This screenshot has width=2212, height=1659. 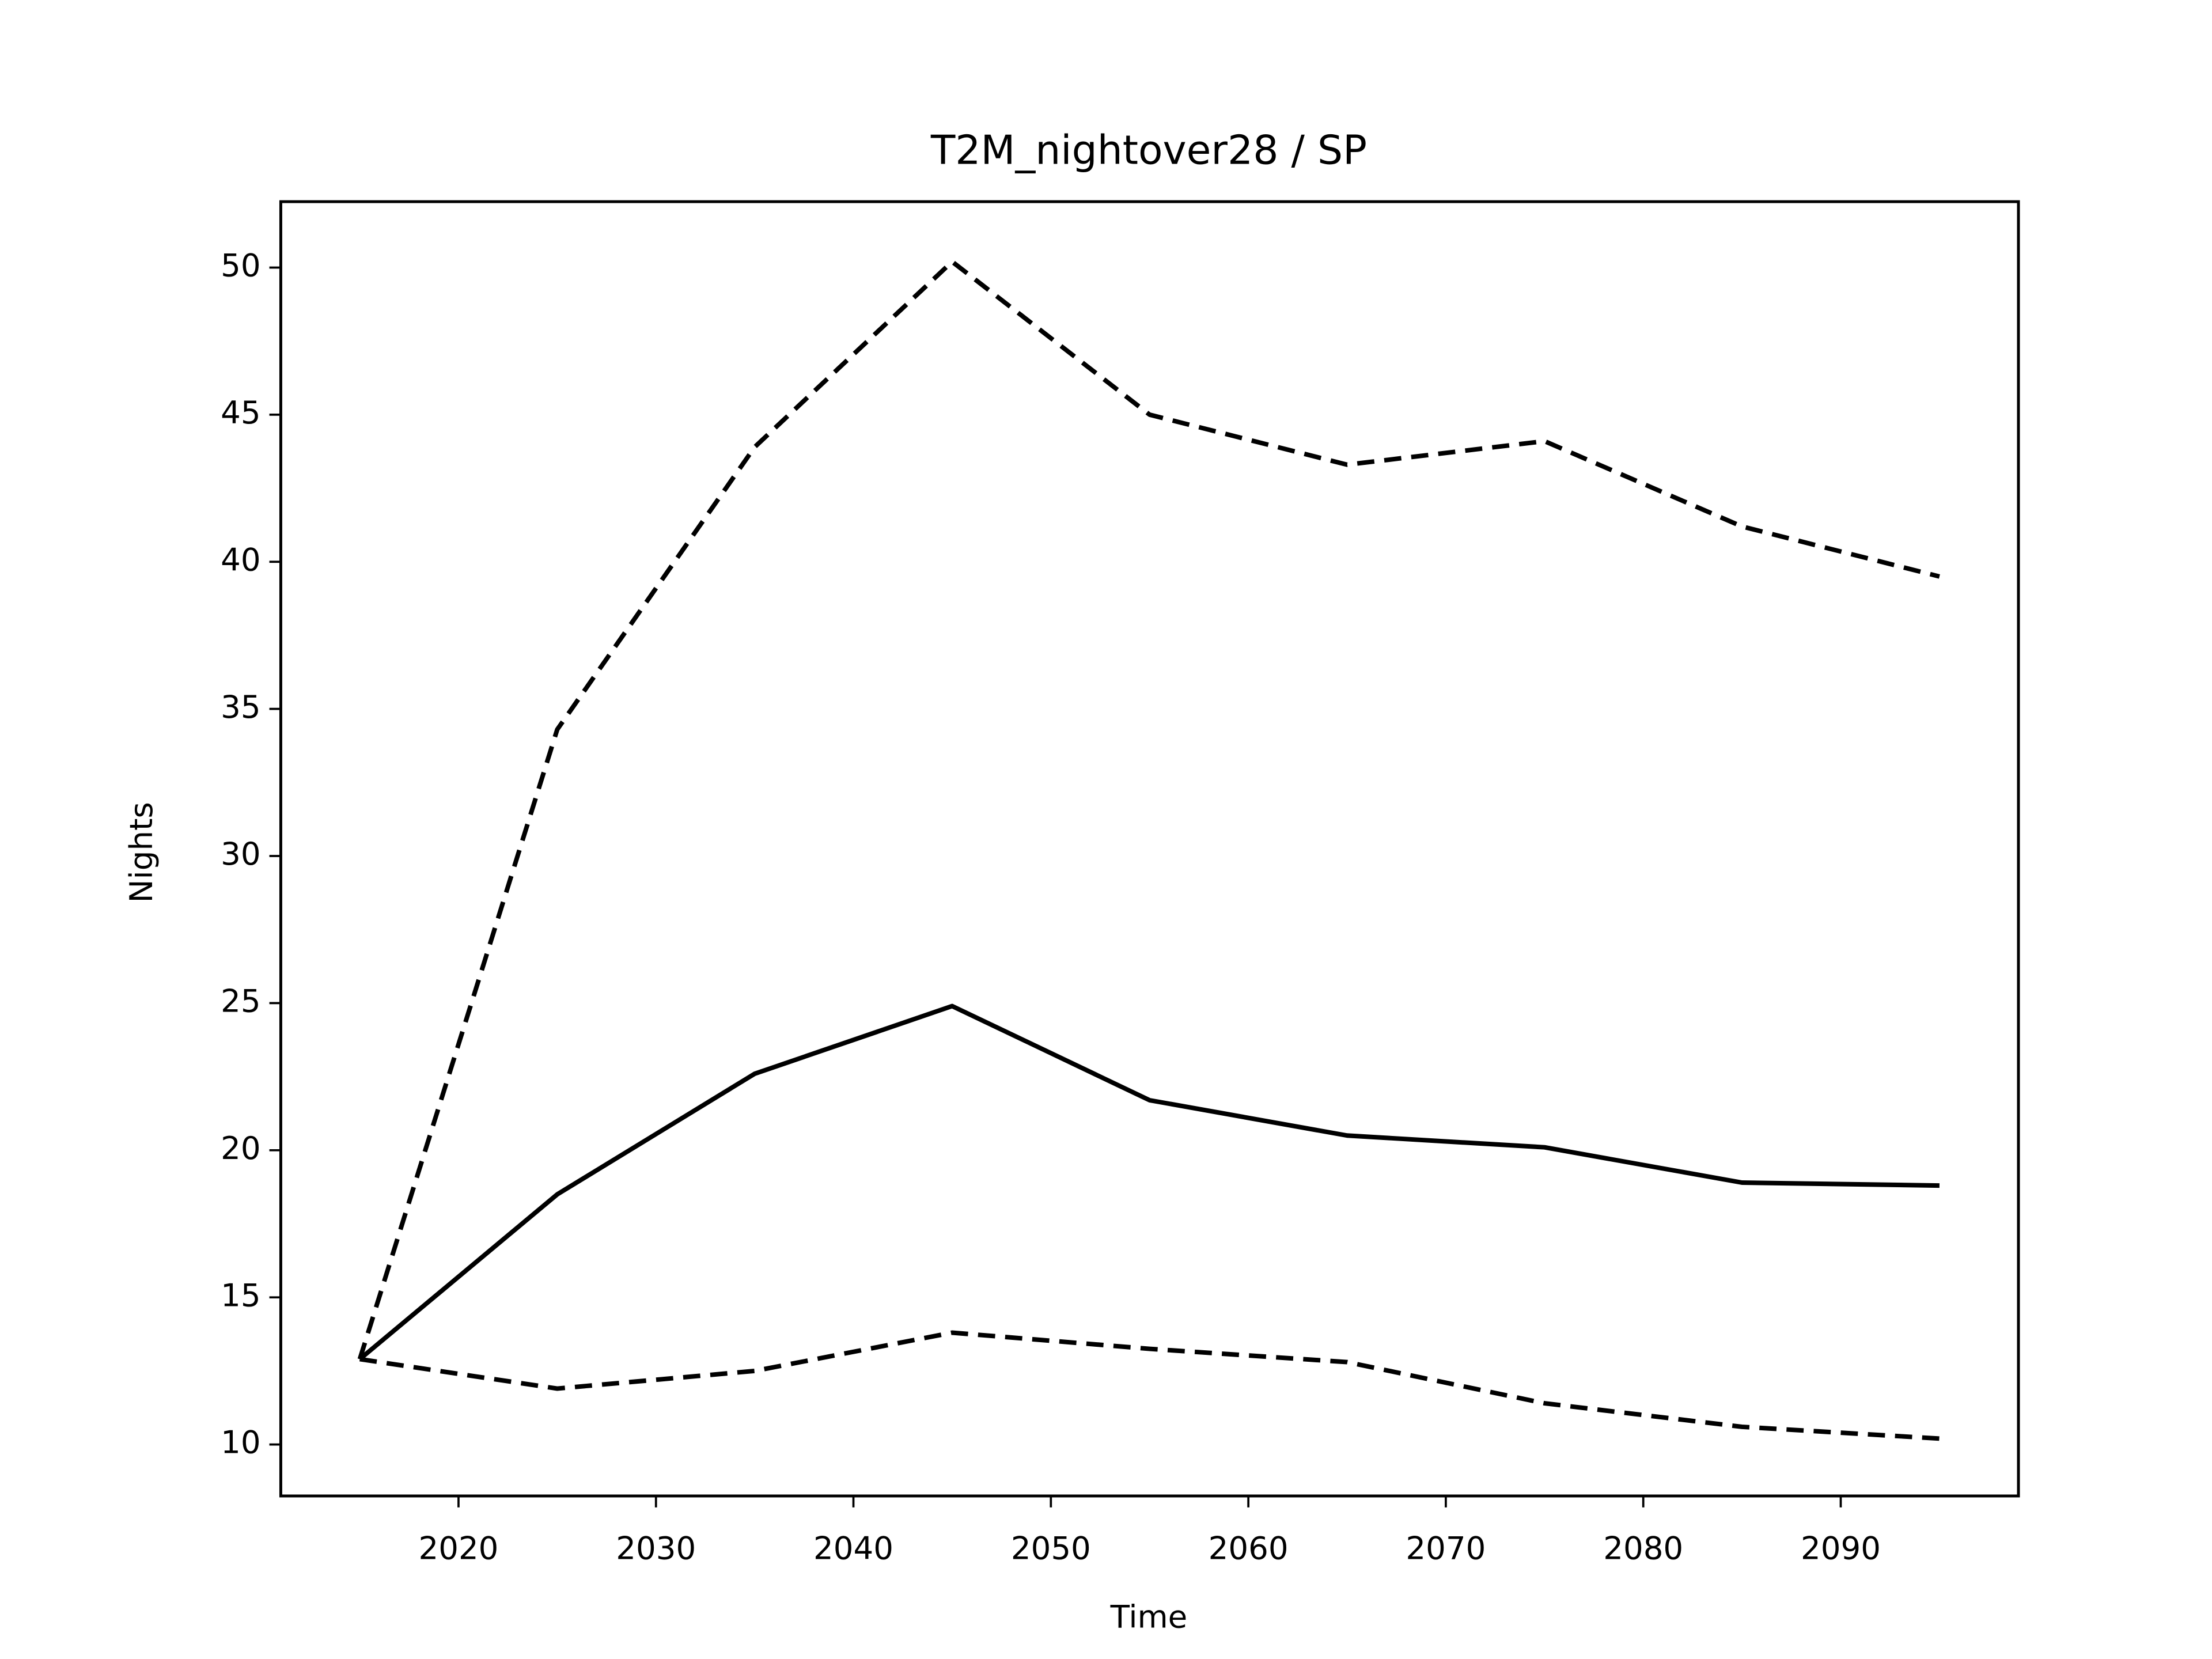 What do you see at coordinates (241, 706) in the screenshot?
I see `y-tick-label: 35` at bounding box center [241, 706].